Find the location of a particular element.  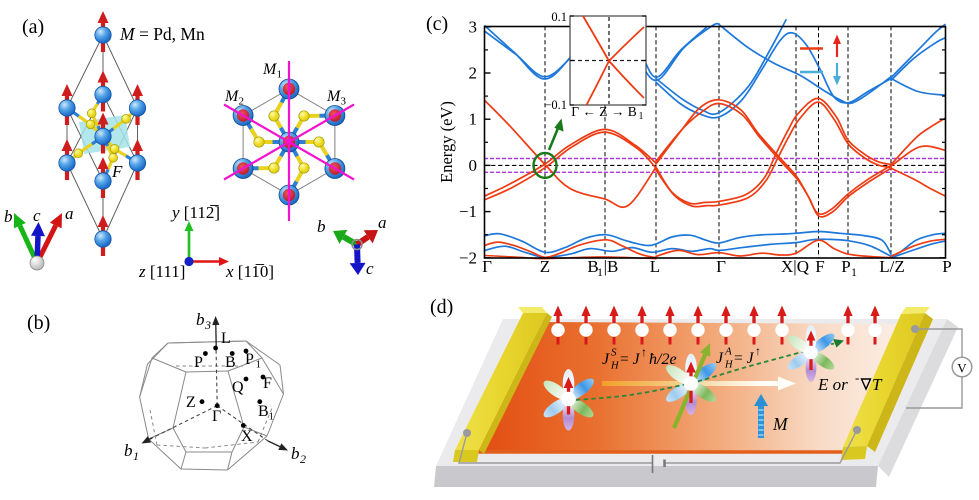

svg-text: −2 is located at coordinates (468, 257).